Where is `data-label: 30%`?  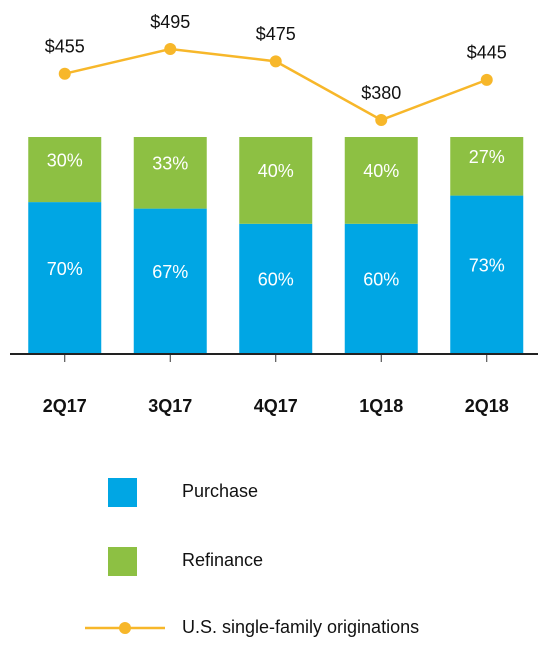 data-label: 30% is located at coordinates (65, 160).